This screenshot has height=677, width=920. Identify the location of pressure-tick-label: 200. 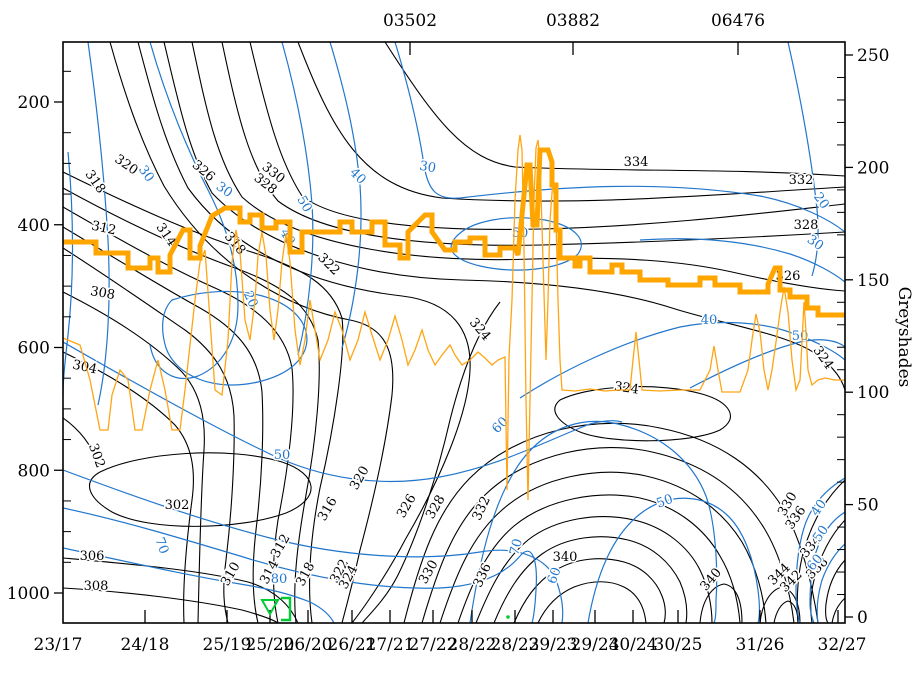
(34, 103).